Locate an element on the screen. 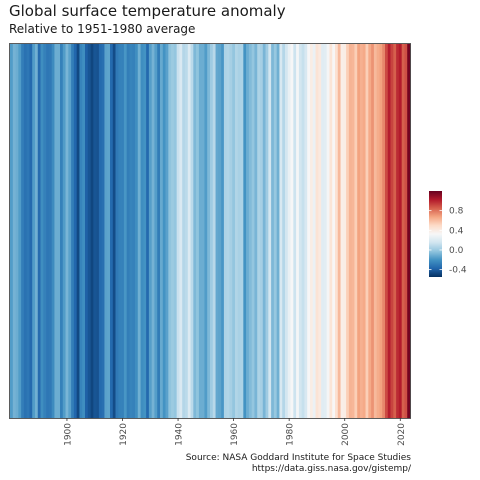  stripe-1999 is located at coordinates (342, 231).